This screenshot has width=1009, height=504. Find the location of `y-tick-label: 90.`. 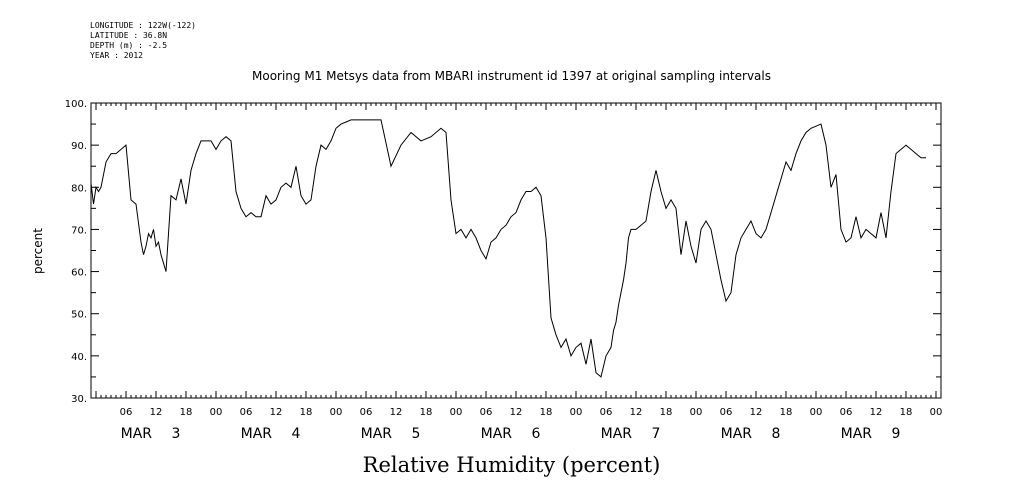

y-tick-label: 90. is located at coordinates (79, 146).